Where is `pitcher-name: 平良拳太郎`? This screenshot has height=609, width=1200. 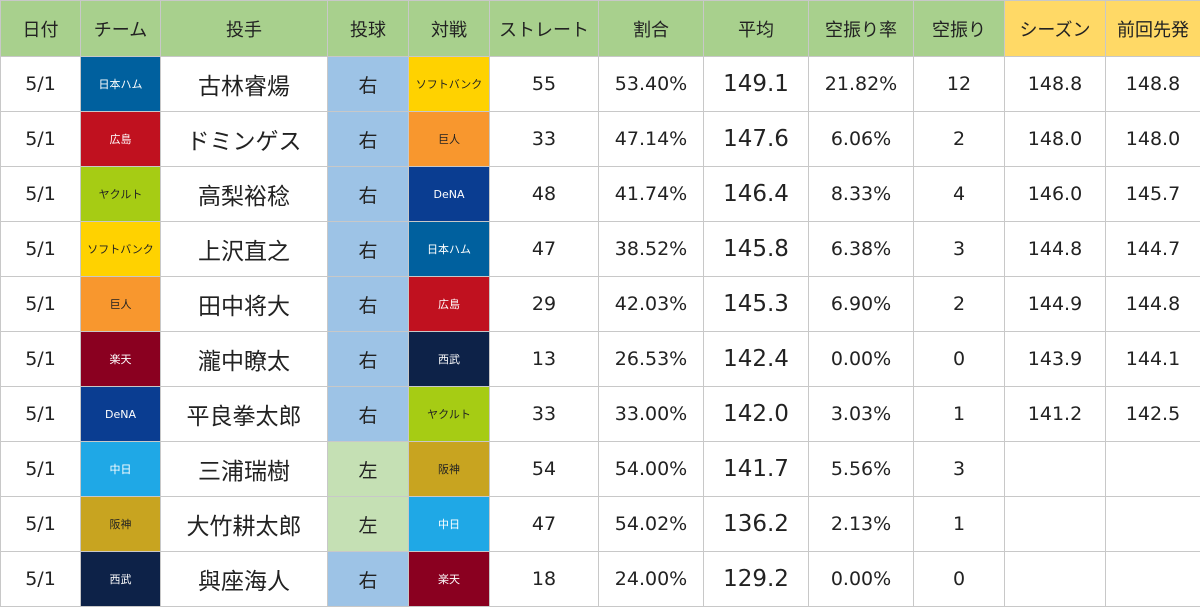
pitcher-name: 平良拳太郎 is located at coordinates (244, 414).